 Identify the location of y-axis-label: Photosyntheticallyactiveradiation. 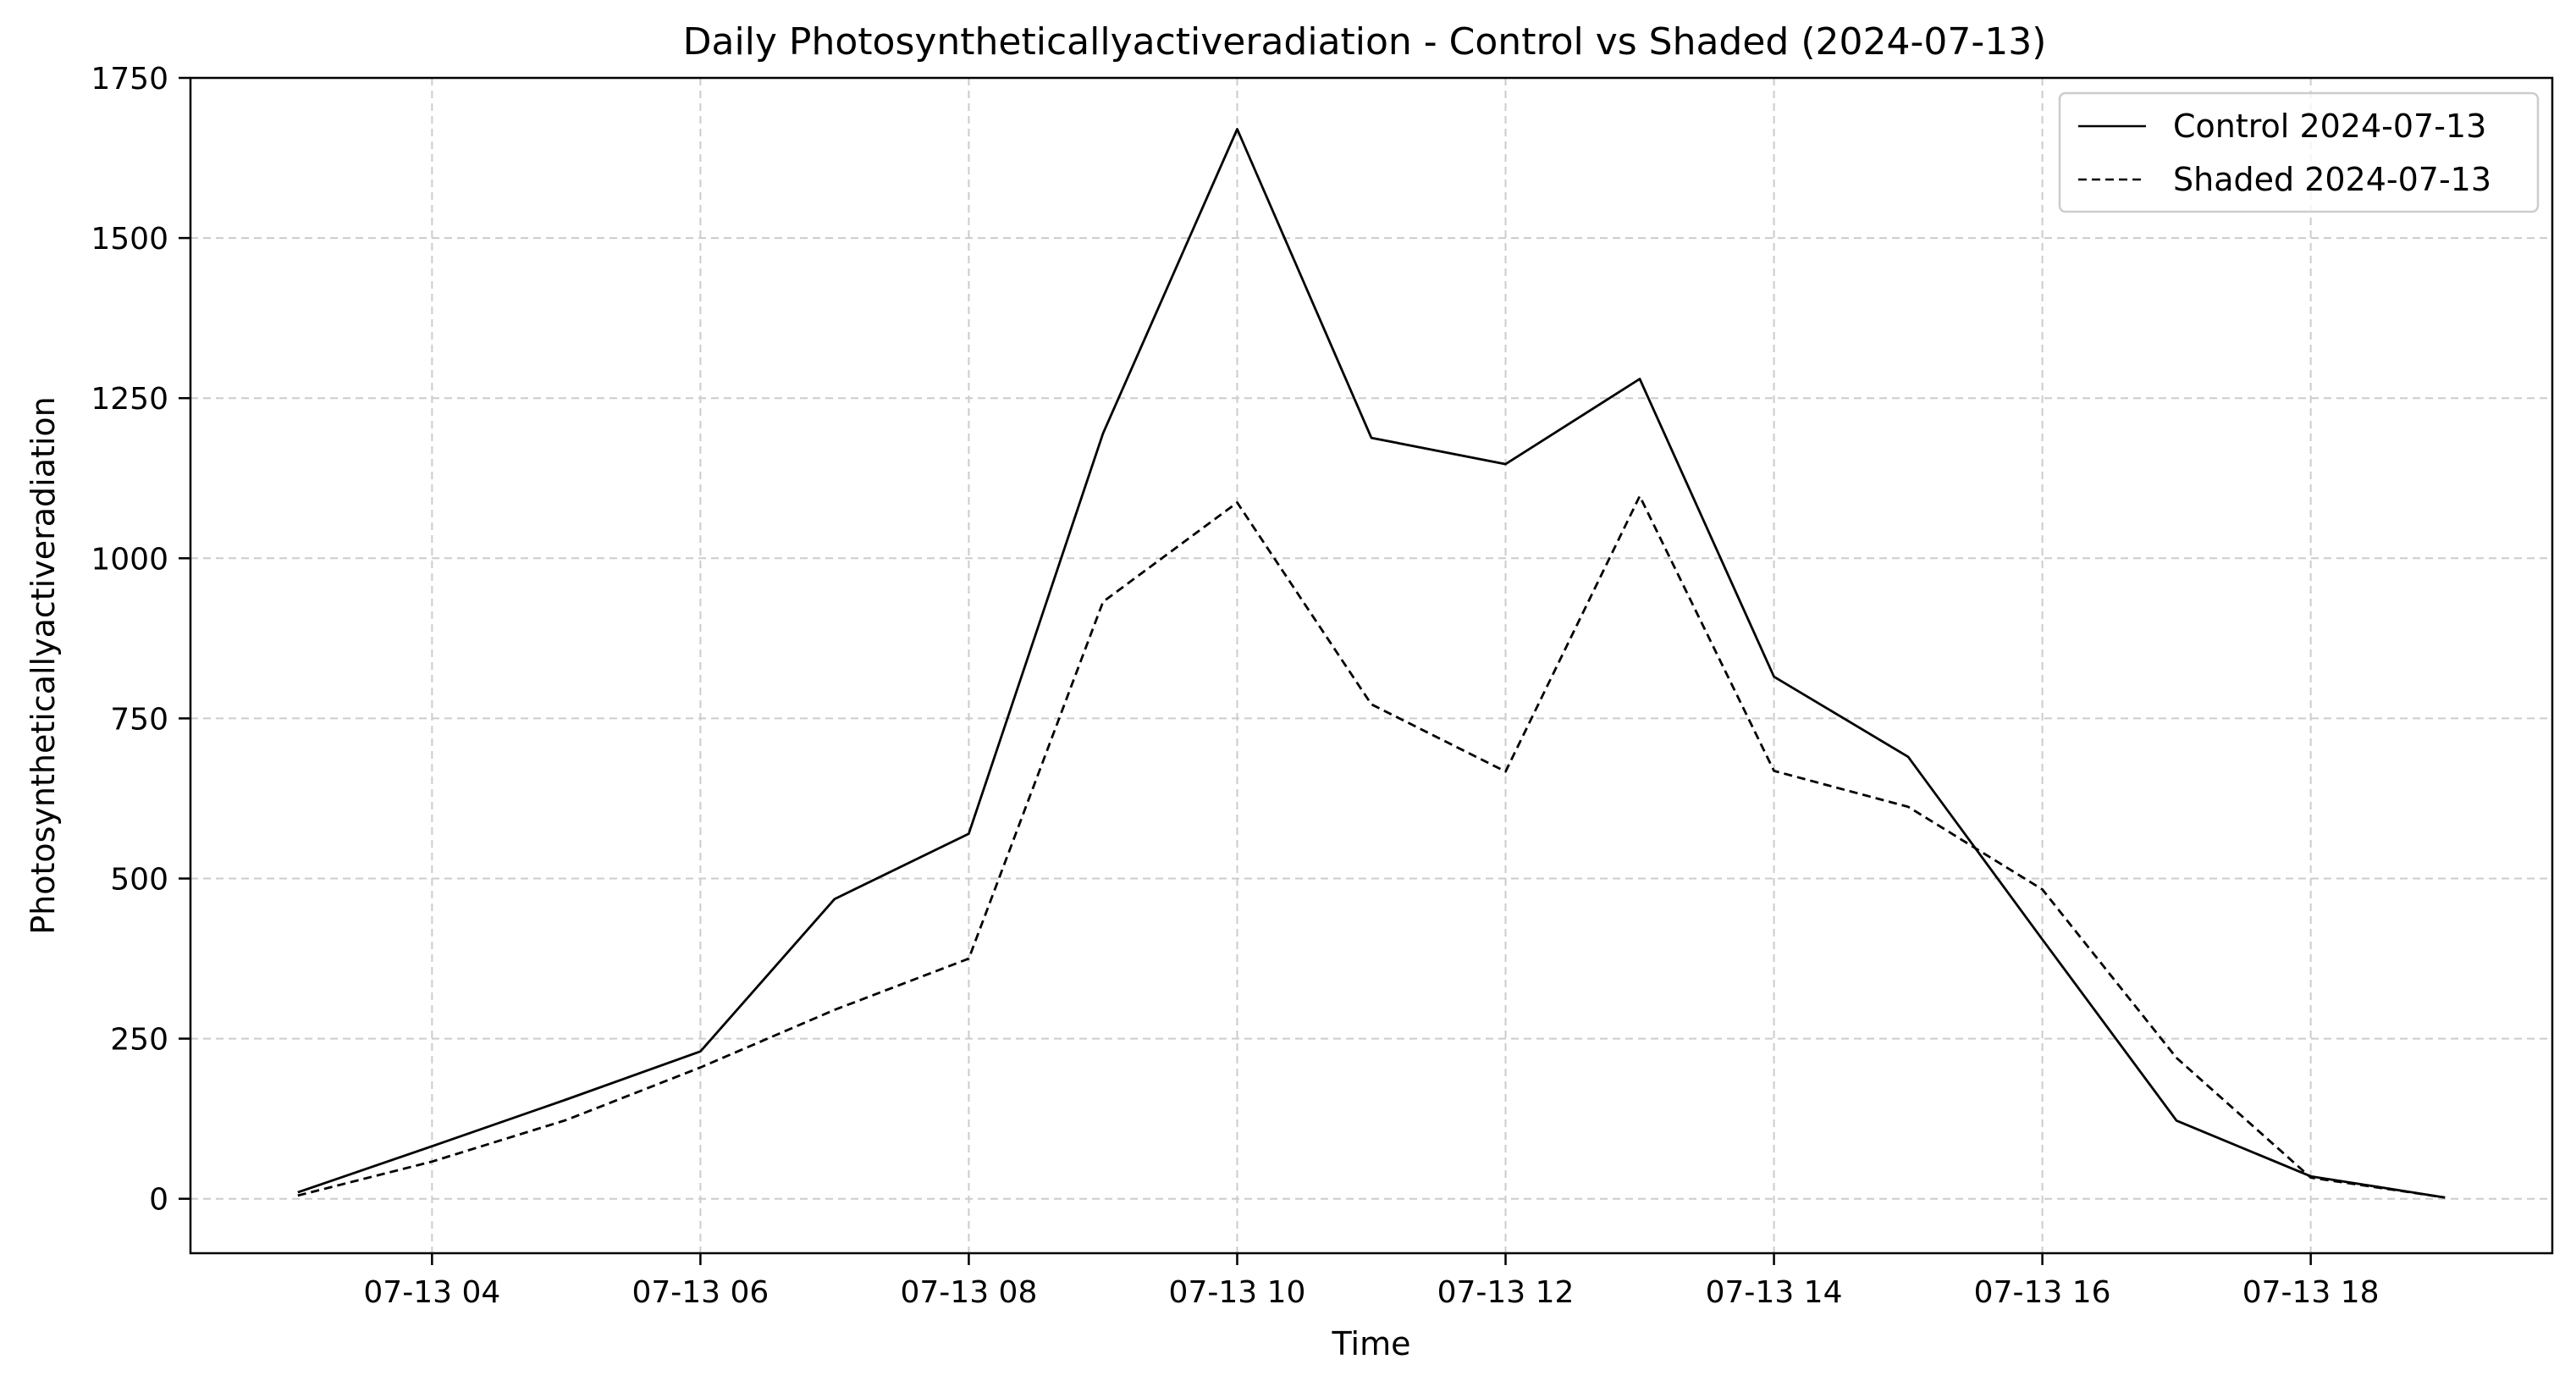
(44, 665).